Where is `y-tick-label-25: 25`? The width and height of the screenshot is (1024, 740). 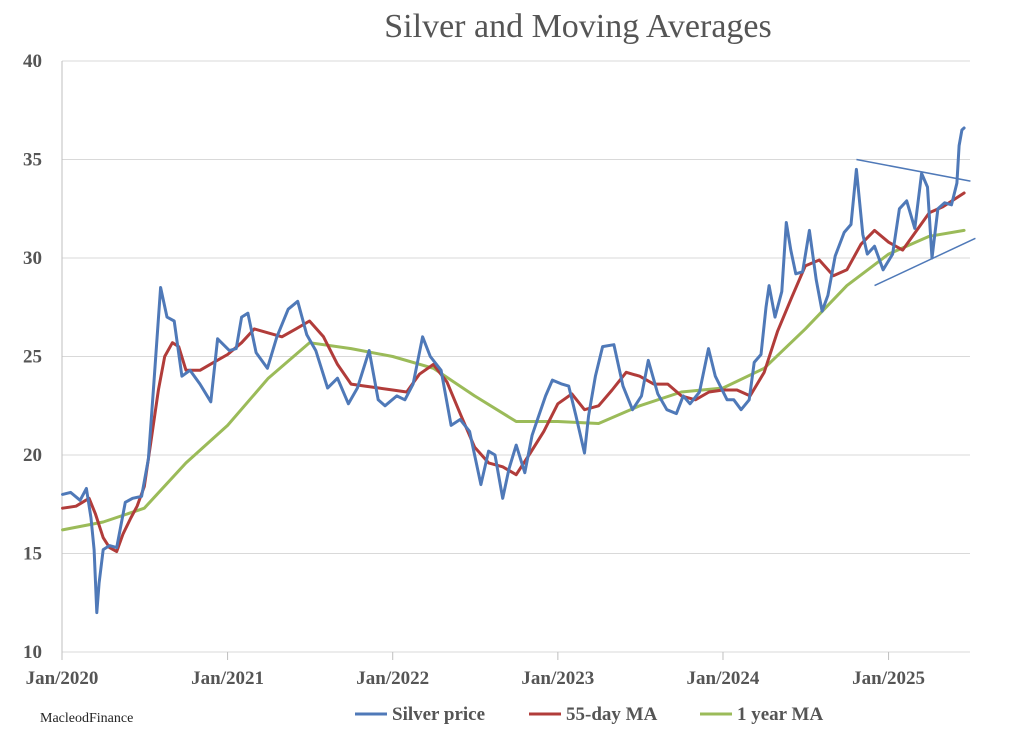 y-tick-label-25: 25 is located at coordinates (32, 357).